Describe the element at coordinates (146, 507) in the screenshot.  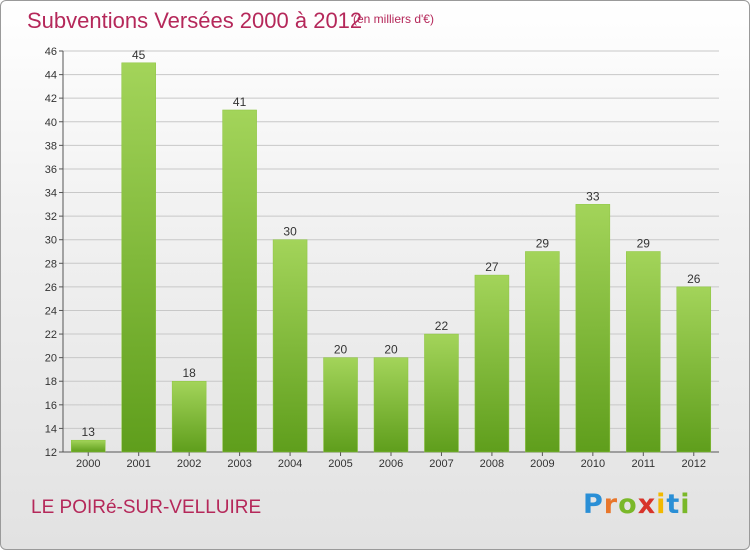
I see `commune-name: LE POIRé-SUR-VELLUIRE` at that location.